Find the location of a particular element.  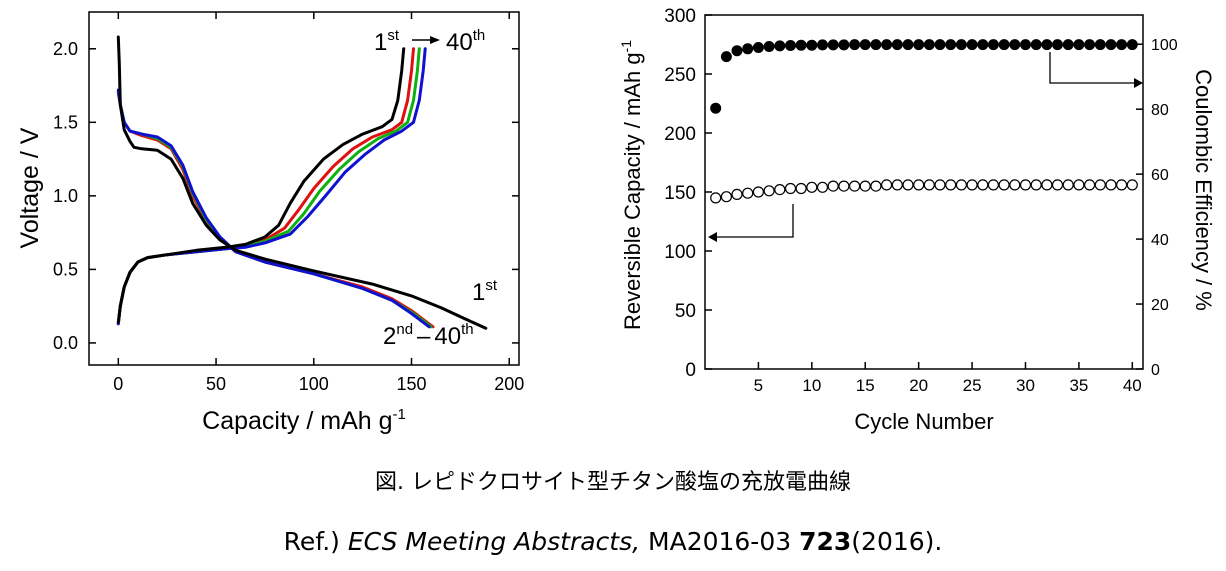

y-tick-label: 0.5 is located at coordinates (65, 269).